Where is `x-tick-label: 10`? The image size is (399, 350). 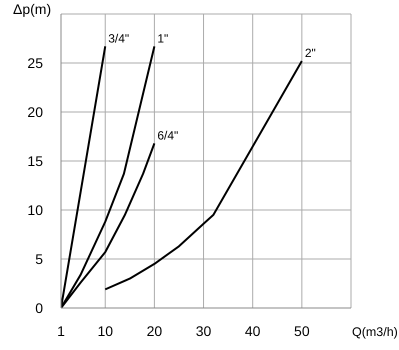 x-tick-label: 10 is located at coordinates (105, 330).